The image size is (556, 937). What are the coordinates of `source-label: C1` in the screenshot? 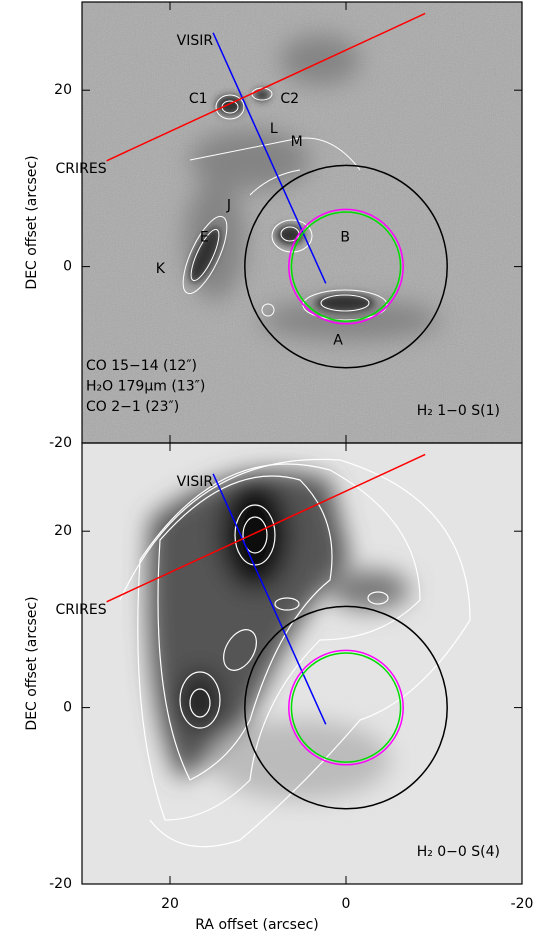 It's located at (198, 99).